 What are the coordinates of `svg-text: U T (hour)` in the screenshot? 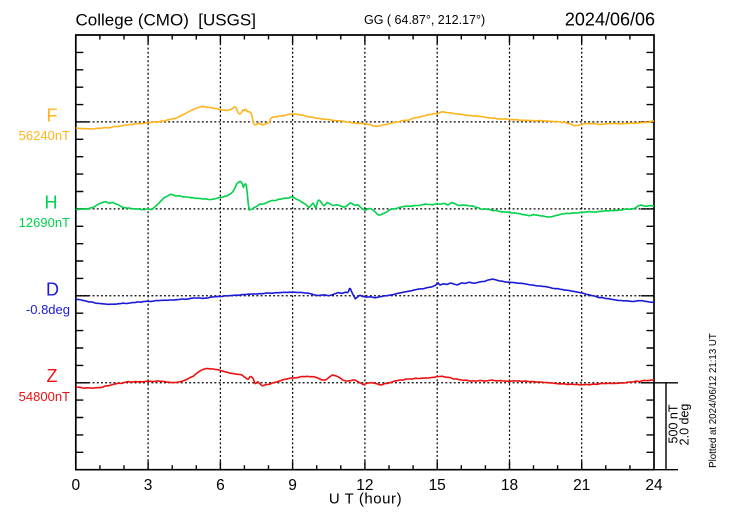 It's located at (365, 499).